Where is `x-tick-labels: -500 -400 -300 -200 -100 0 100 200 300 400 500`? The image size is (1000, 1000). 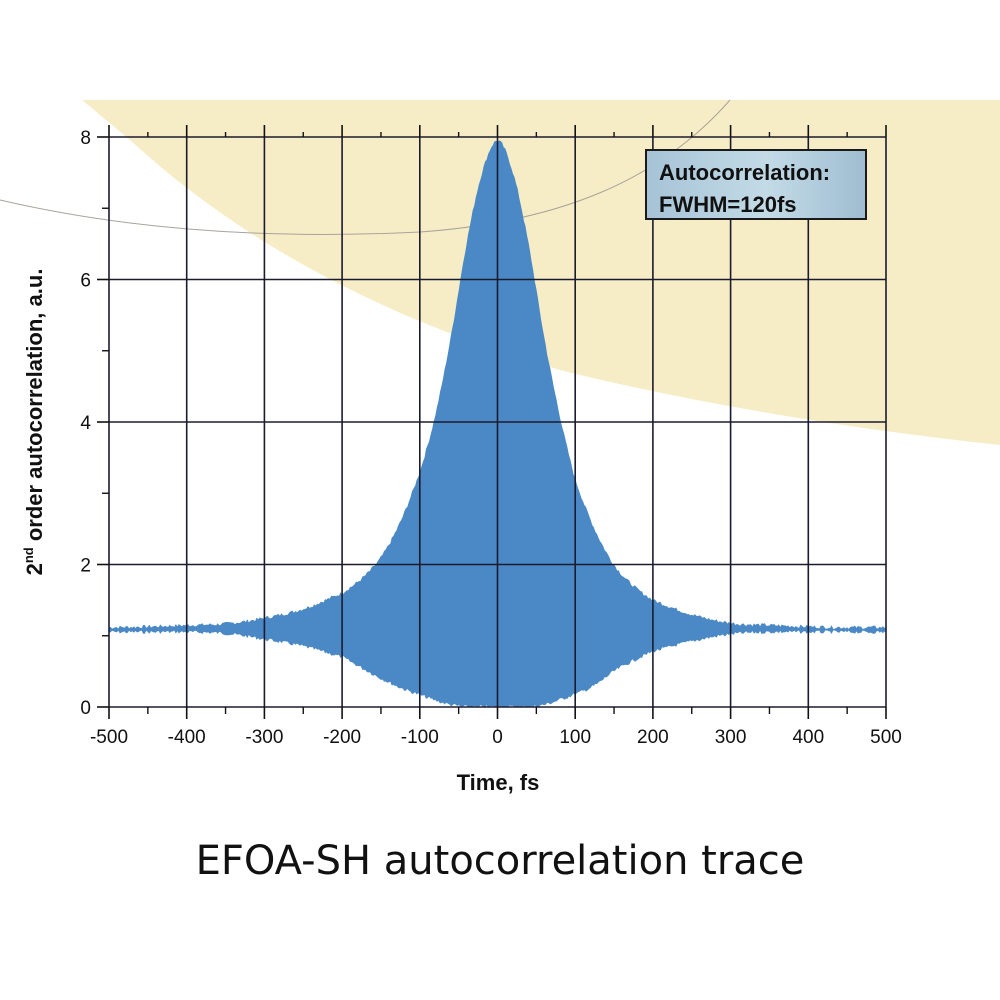
x-tick-labels: -500 -400 -300 -200 -100 0 100 200 300 400 500 is located at coordinates (496, 737).